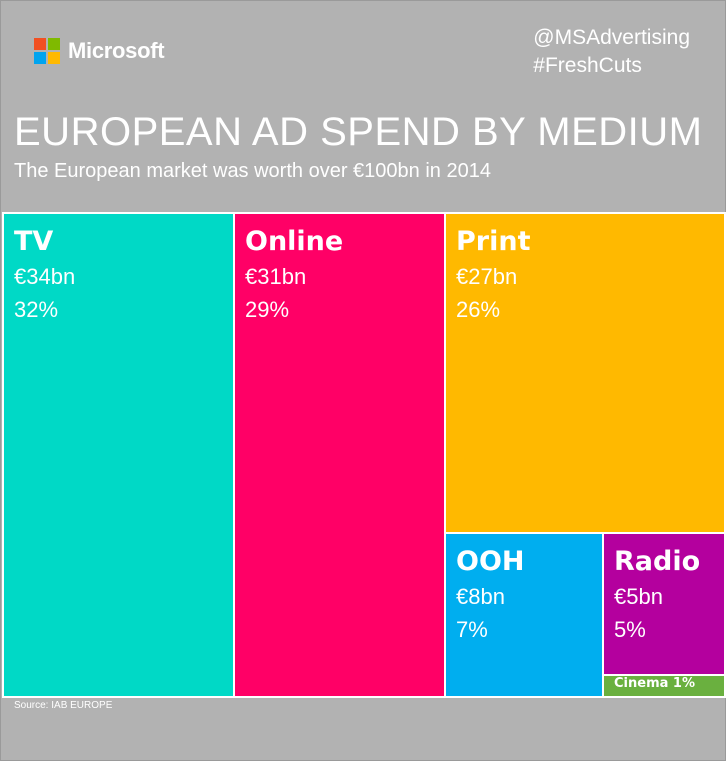 The width and height of the screenshot is (726, 761). What do you see at coordinates (34, 241) in the screenshot?
I see `tile-name-label: TV` at bounding box center [34, 241].